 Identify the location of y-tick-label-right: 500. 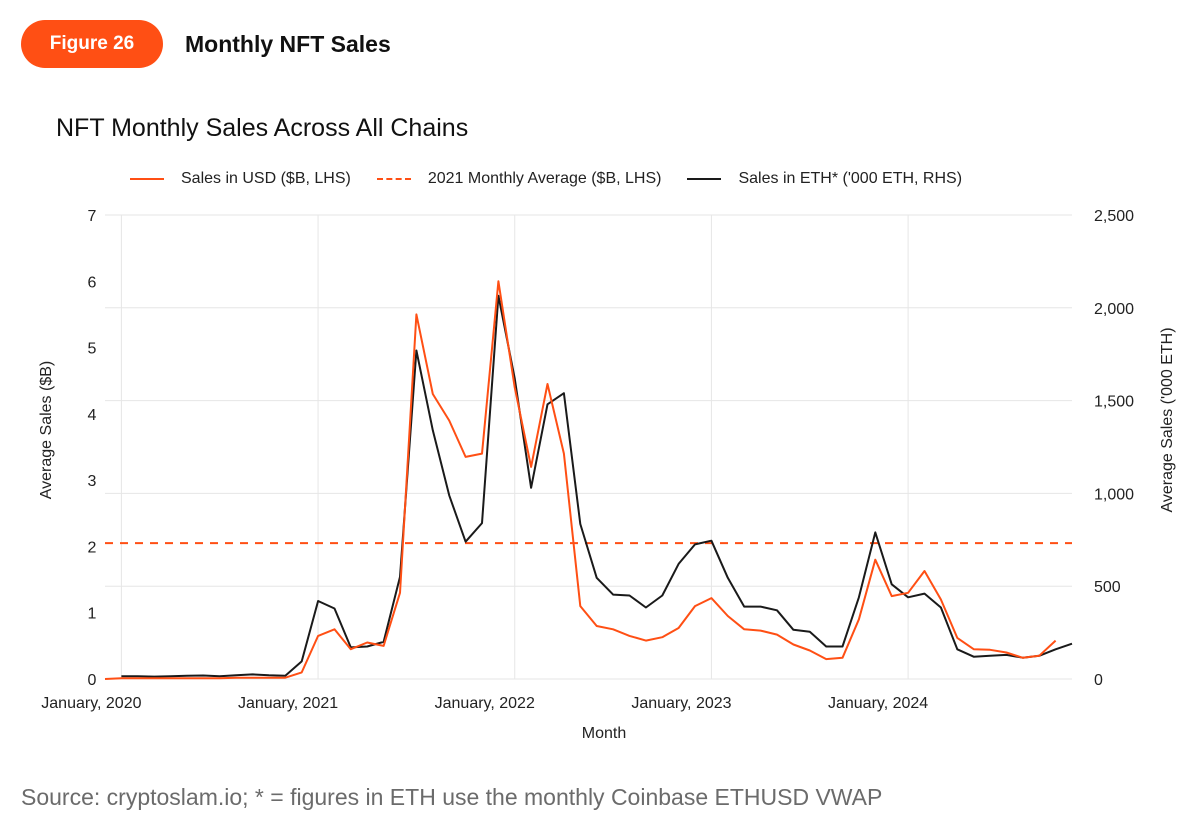
(1107, 587).